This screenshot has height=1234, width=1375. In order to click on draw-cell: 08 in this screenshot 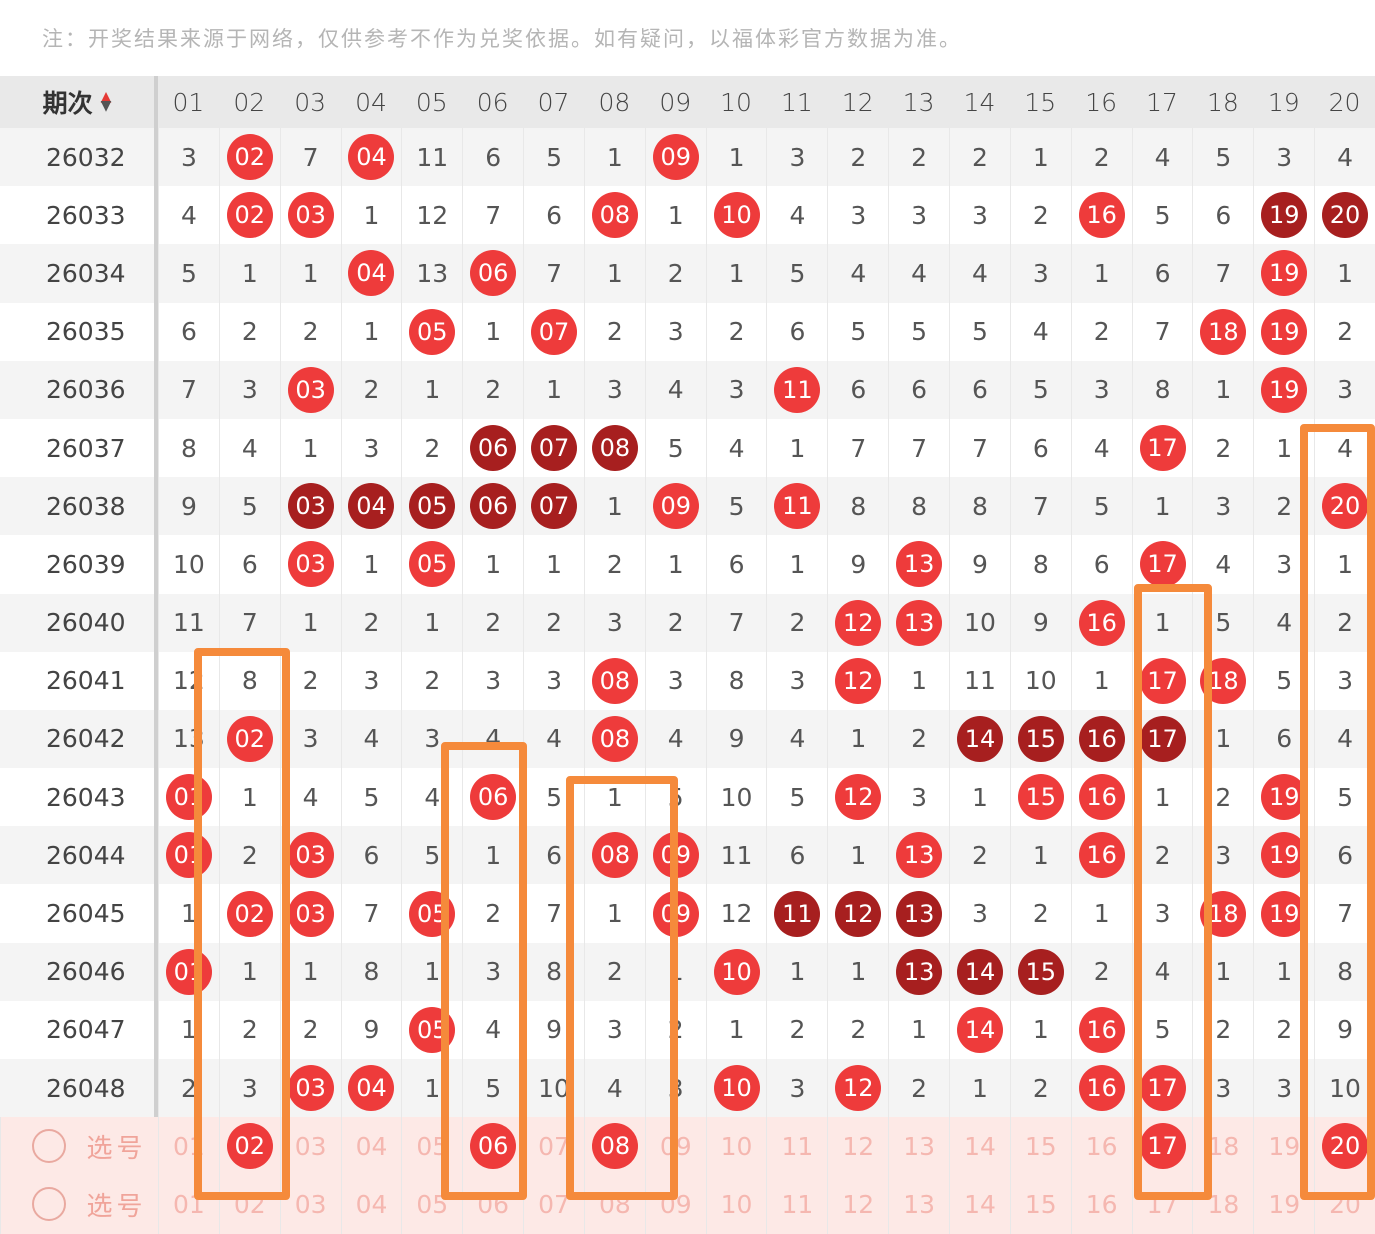, I will do `click(614, 215)`.